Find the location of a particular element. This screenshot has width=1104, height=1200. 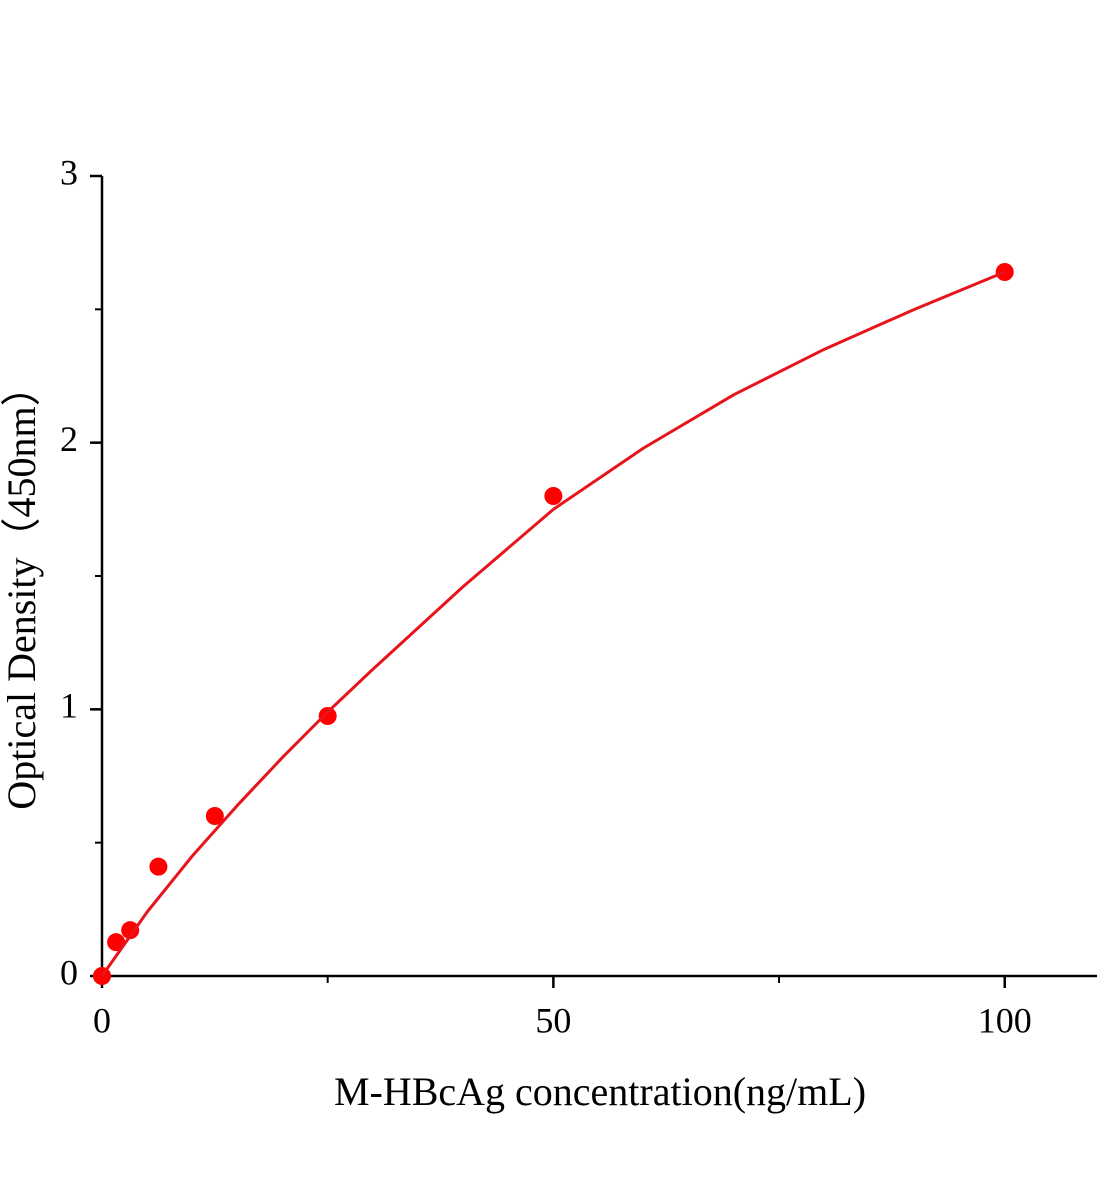

y-tick-label: 2 is located at coordinates (69, 439).